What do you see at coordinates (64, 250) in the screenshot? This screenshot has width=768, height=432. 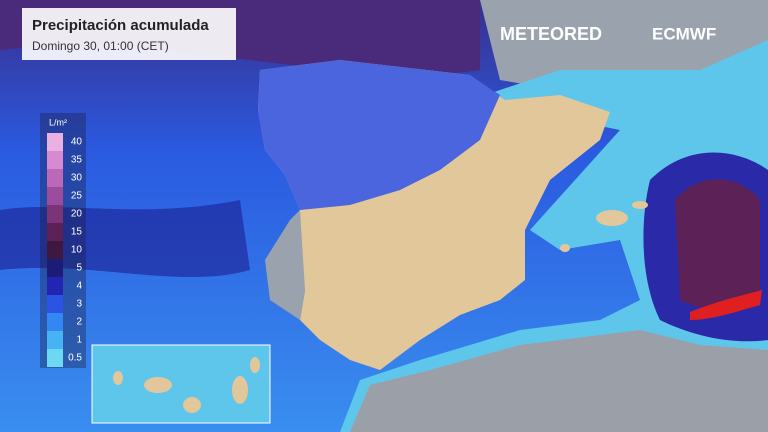 I see `legend: 40 35 30 25 20 15 10 5 4 3 2 1 0.5` at bounding box center [64, 250].